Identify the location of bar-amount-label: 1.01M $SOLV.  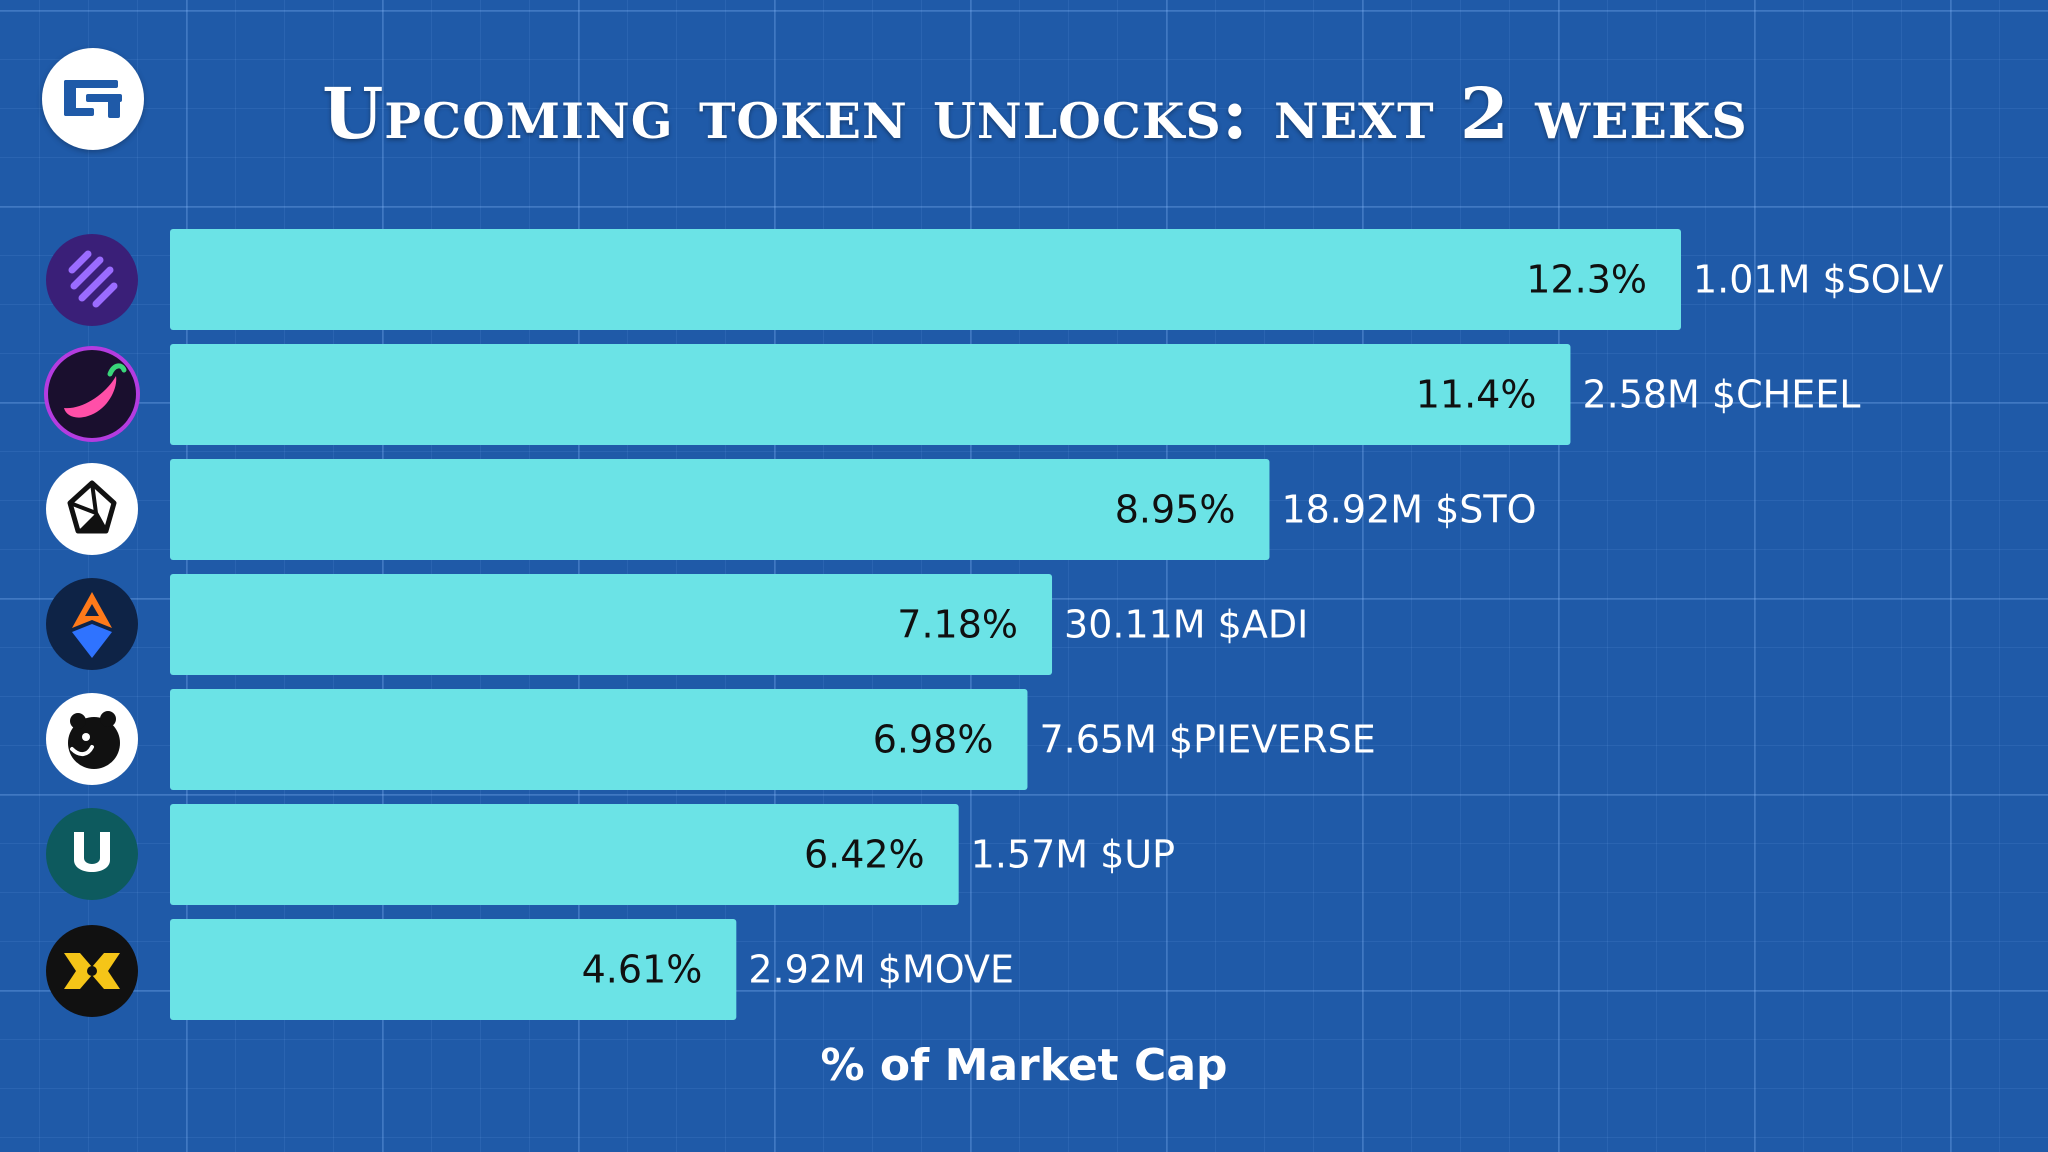
(1818, 280).